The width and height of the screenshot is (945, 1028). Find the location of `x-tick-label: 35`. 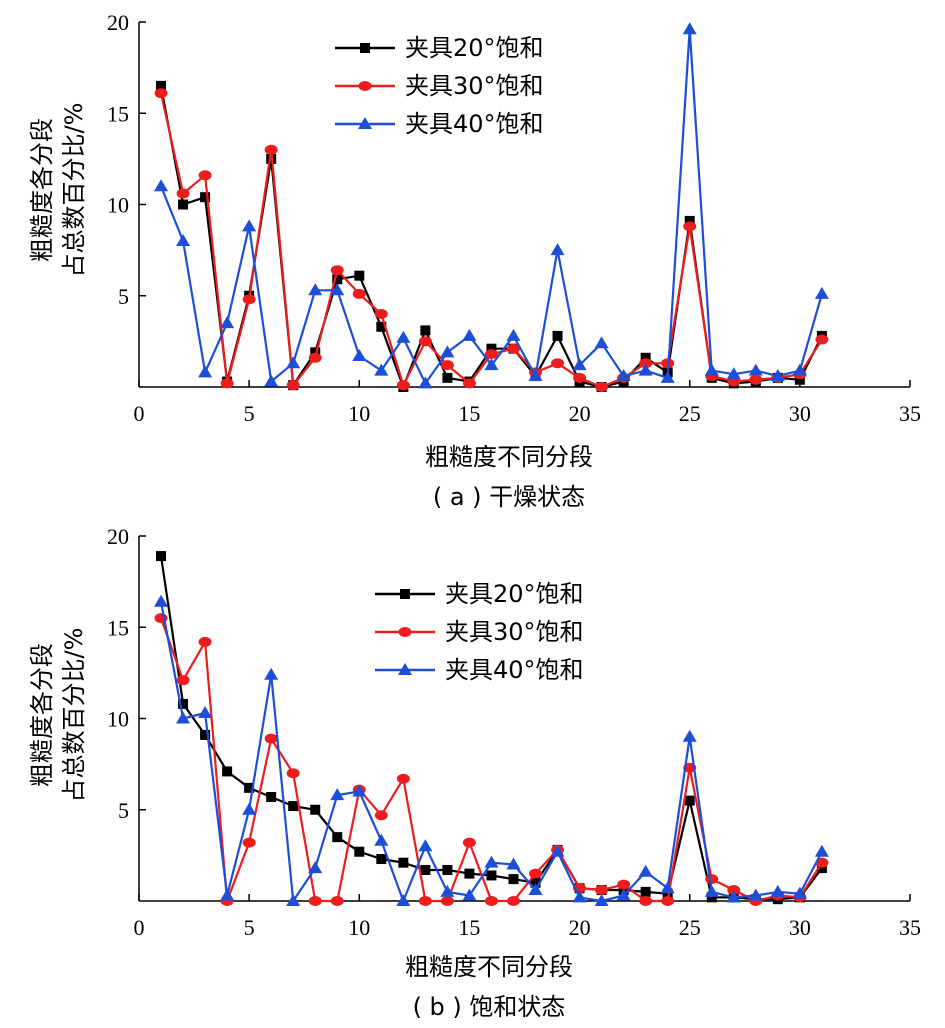

x-tick-label: 35 is located at coordinates (910, 927).